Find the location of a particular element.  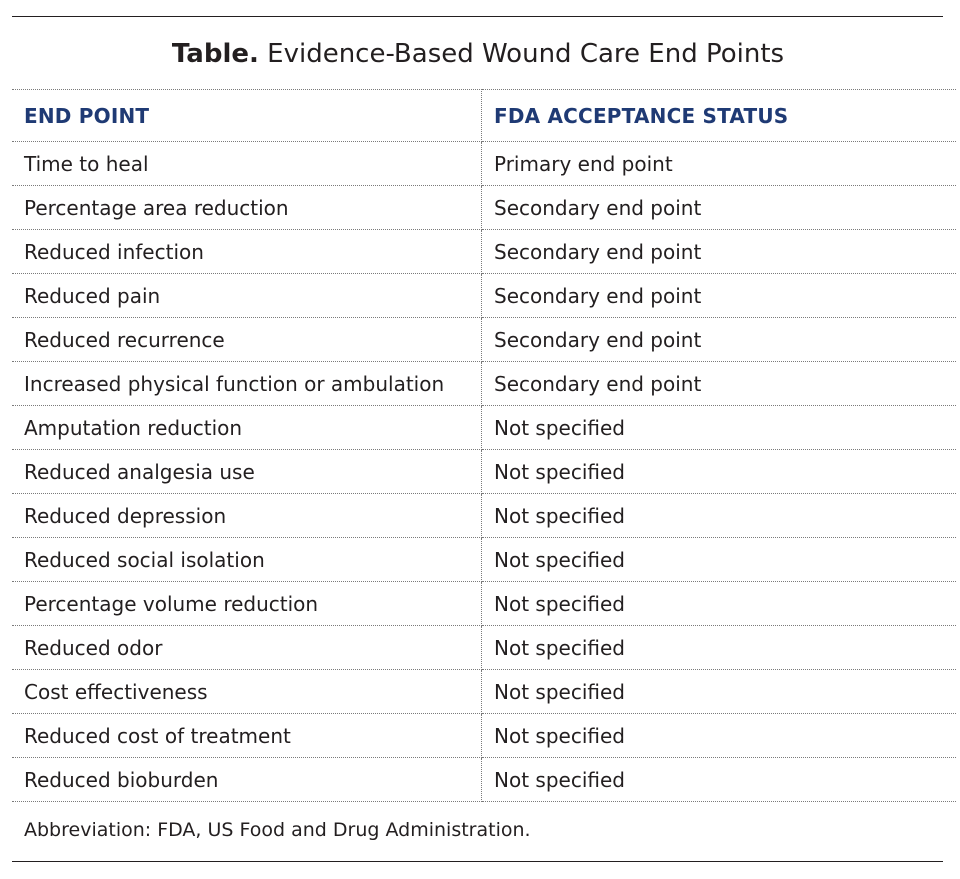

cell-end-point: Reduced pain is located at coordinates (247, 295).